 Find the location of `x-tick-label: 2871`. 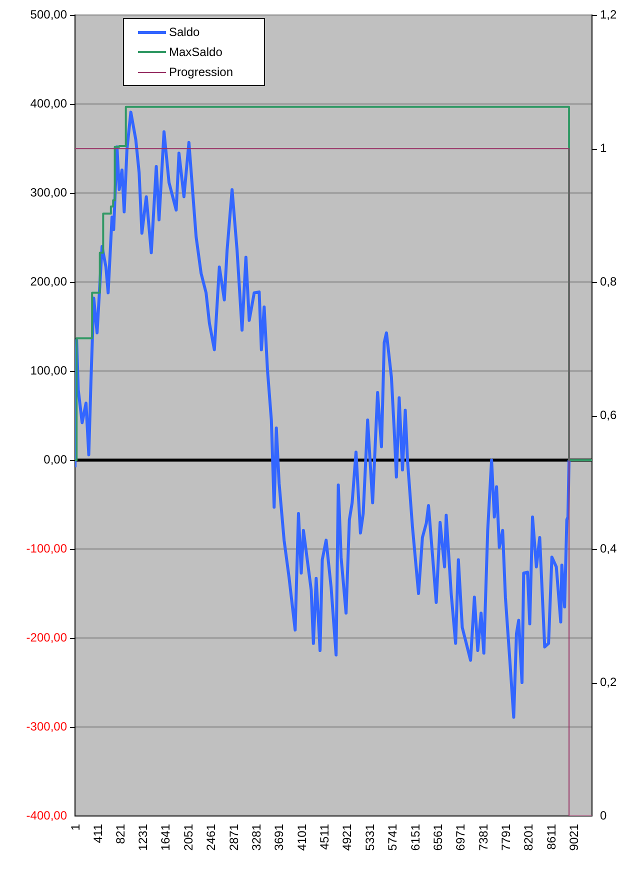

x-tick-label: 2871 is located at coordinates (233, 837).